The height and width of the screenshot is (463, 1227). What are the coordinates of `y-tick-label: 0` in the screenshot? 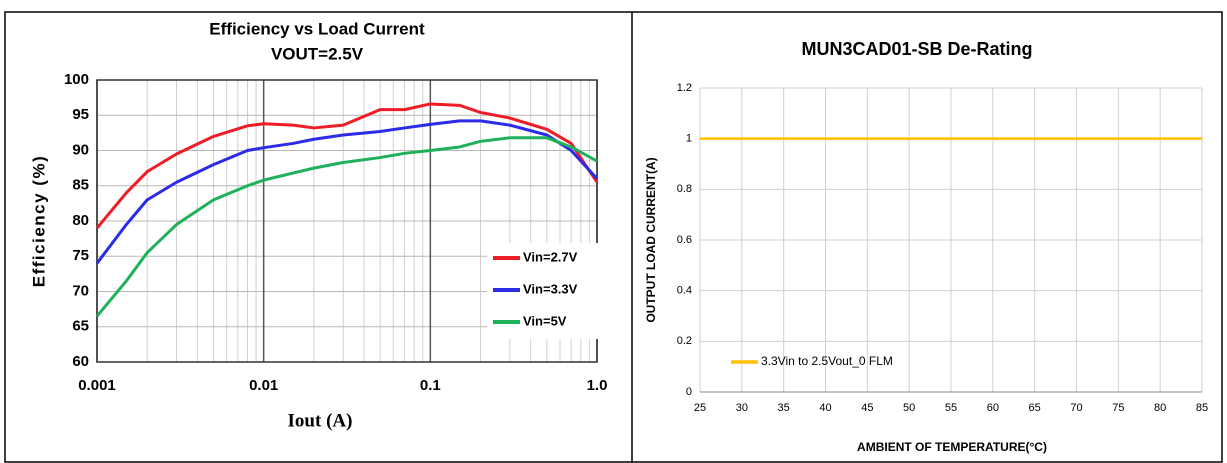 It's located at (689, 392).